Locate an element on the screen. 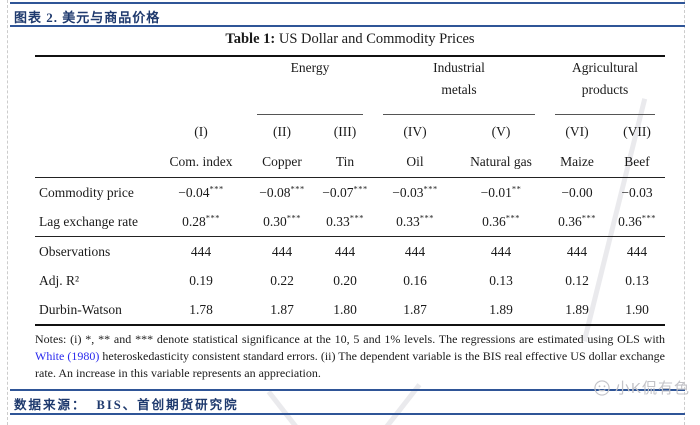 This screenshot has height=425, width=700. column-name: Com. index is located at coordinates (201, 162).